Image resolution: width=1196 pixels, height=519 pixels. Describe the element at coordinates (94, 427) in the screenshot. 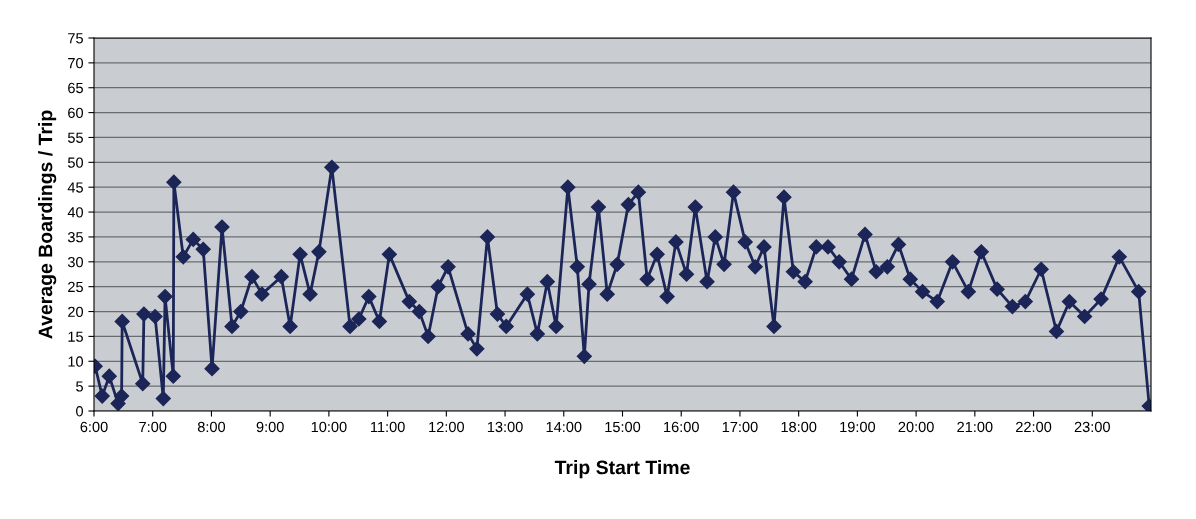

I see `x-tick-label: 6:00` at that location.